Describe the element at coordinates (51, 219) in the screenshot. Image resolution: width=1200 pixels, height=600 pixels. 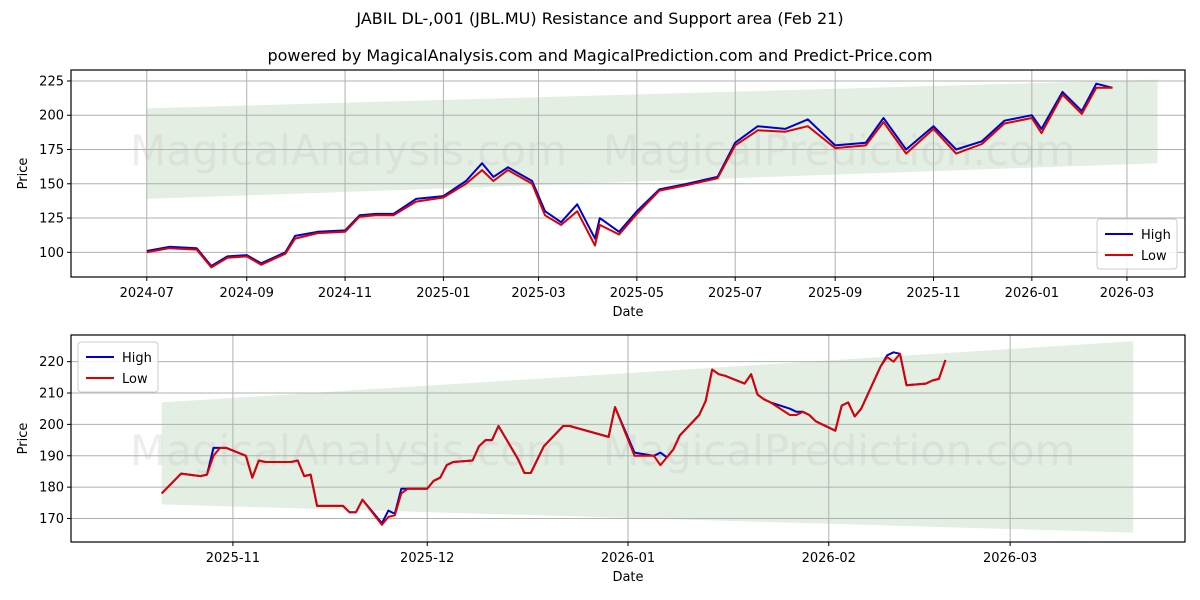
I see `y-tick-label: 125` at that location.